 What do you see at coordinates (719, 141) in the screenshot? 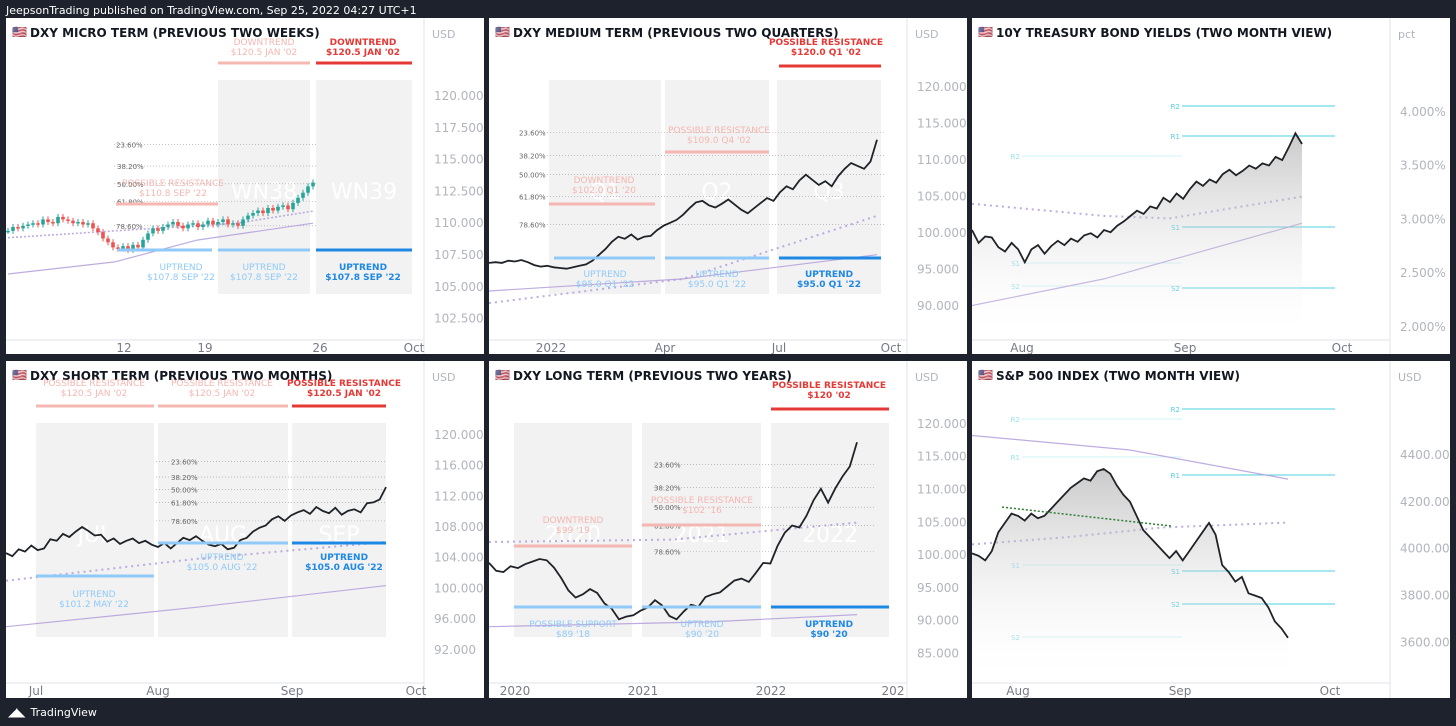
I see `annotation-sub: $109.0 Q4 '02` at bounding box center [719, 141].